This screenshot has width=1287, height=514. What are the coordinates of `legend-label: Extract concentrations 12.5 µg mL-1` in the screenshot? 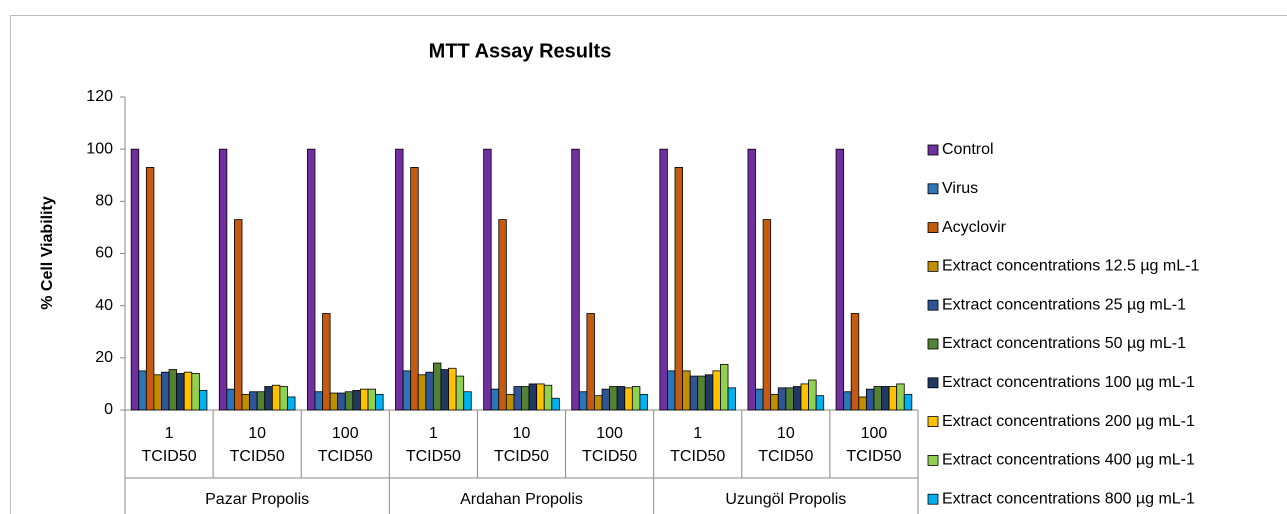 It's located at (1070, 266).